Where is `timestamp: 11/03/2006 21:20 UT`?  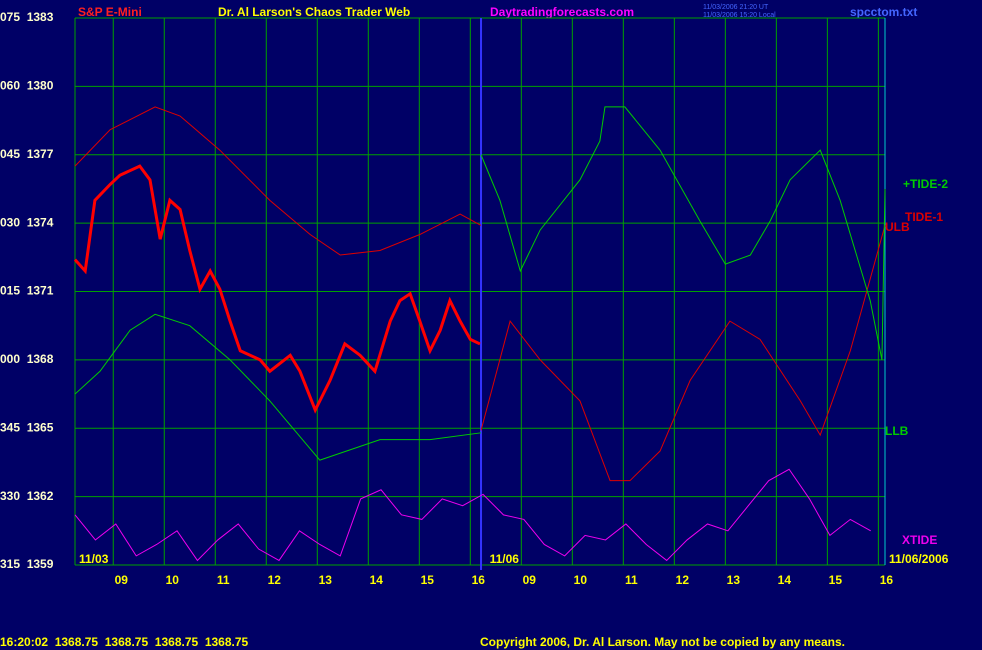 timestamp: 11/03/2006 21:20 UT is located at coordinates (736, 7).